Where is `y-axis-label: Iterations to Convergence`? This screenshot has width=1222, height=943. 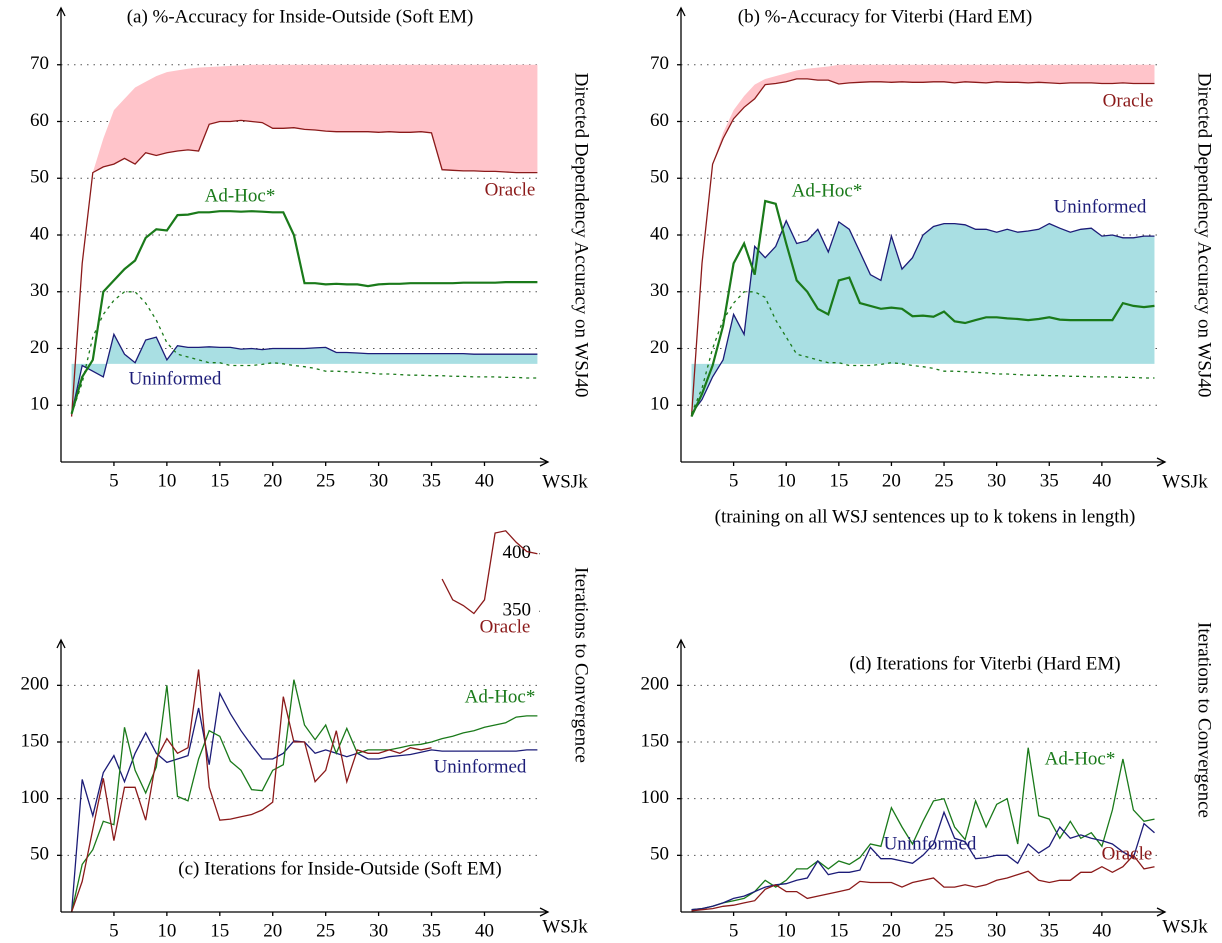
y-axis-label: Iterations to Convergence is located at coordinates (581, 665).